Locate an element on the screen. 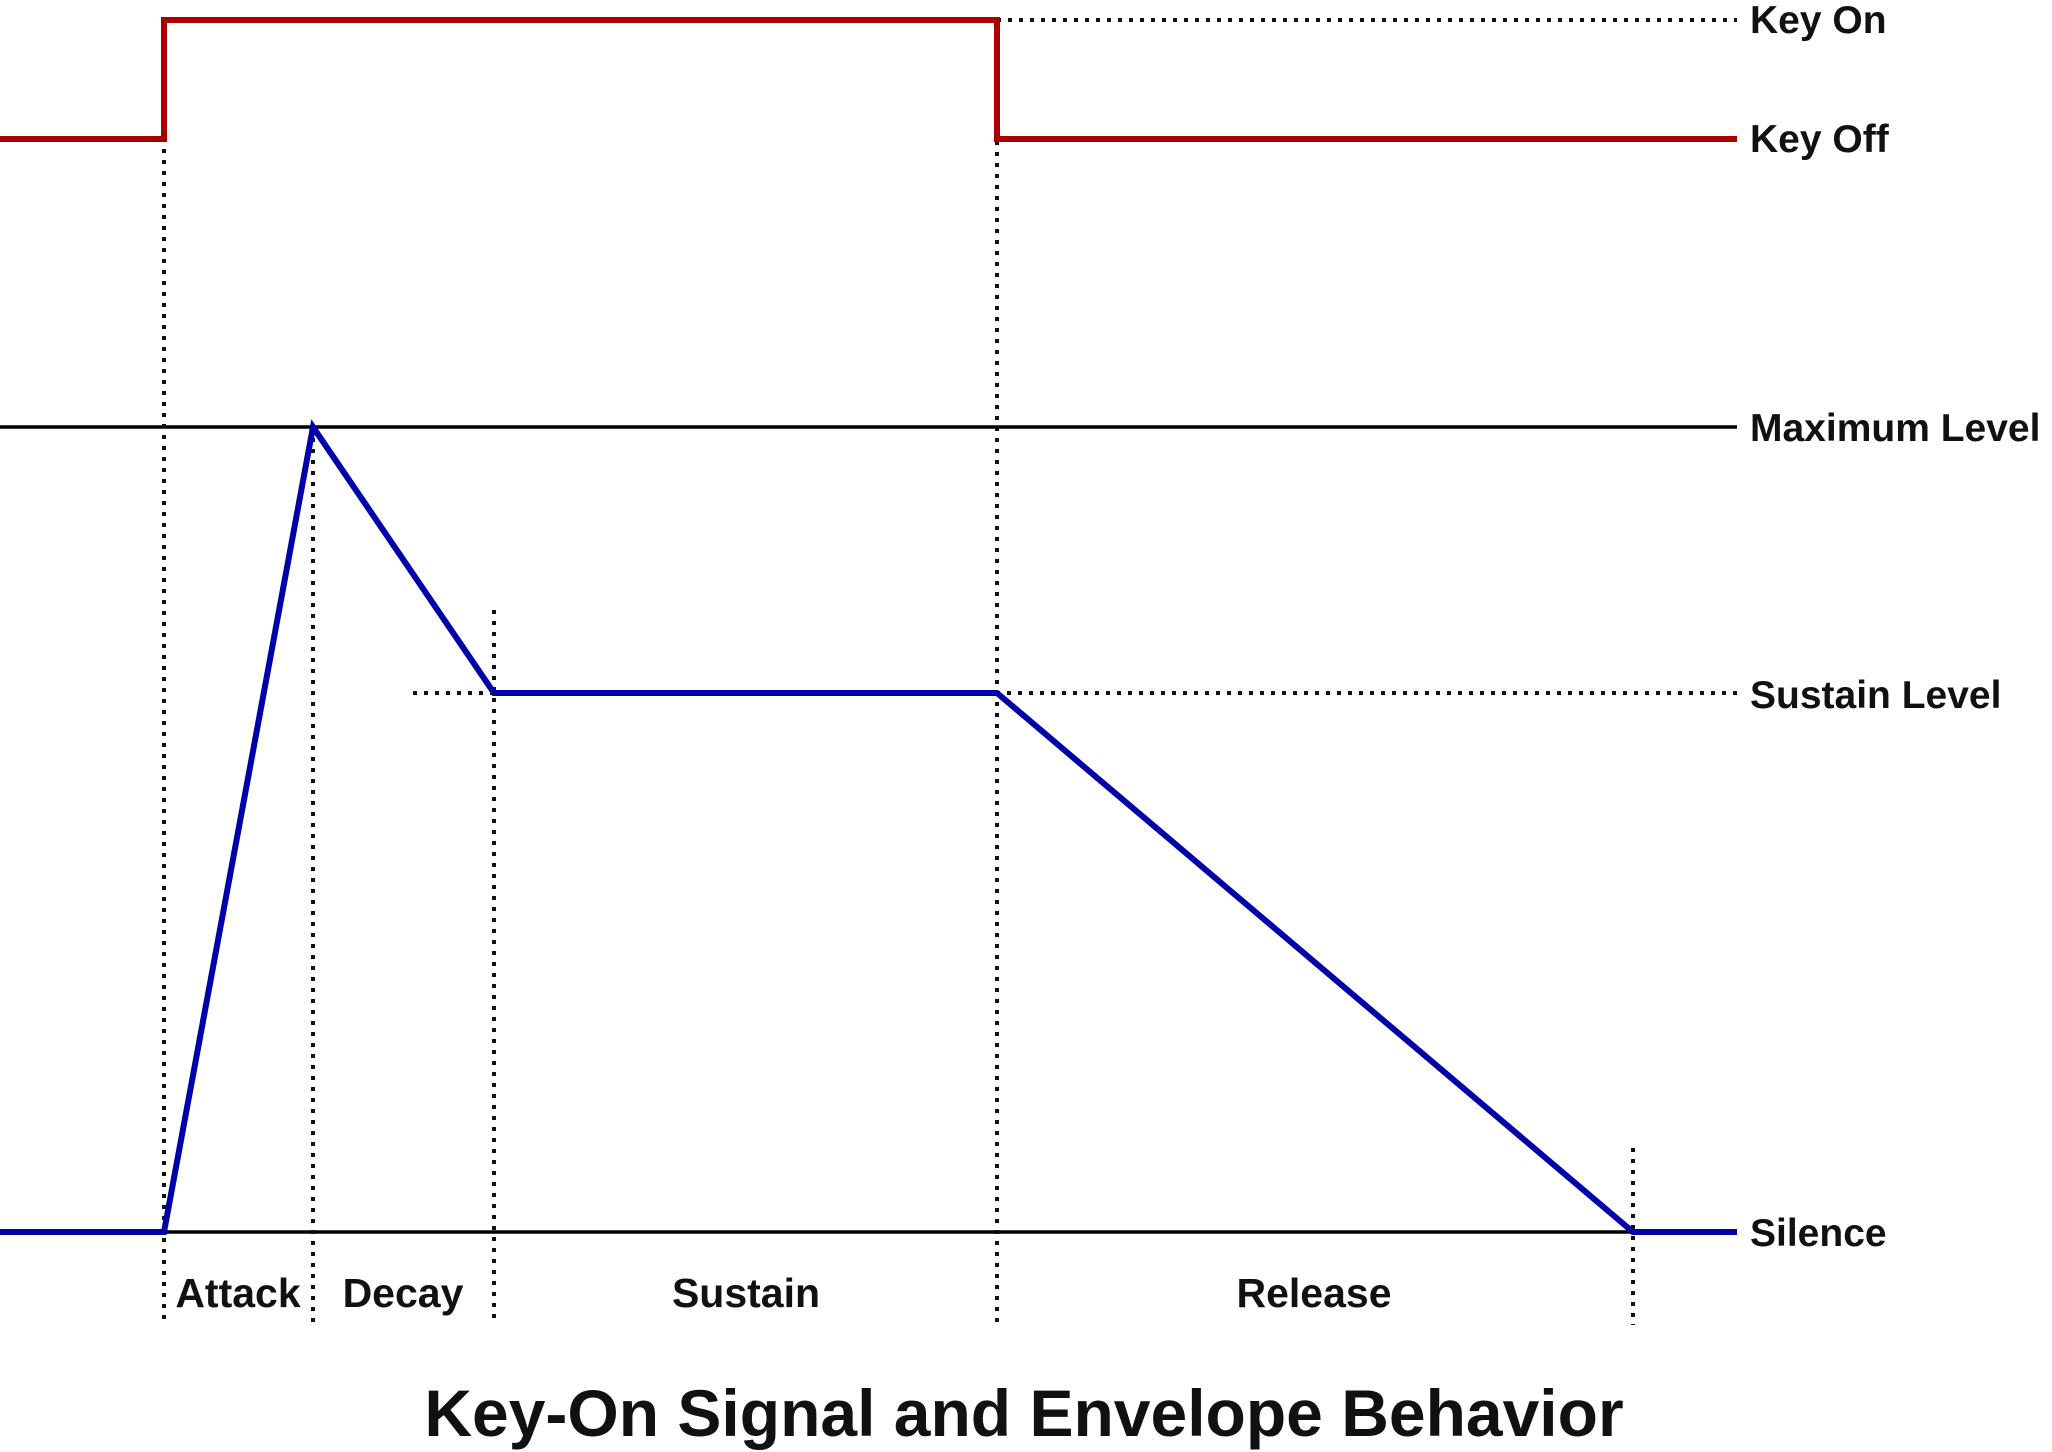 The image size is (2052, 1452). diagram-title: Key-On Signal and Envelope Behavior is located at coordinates (1023, 1413).